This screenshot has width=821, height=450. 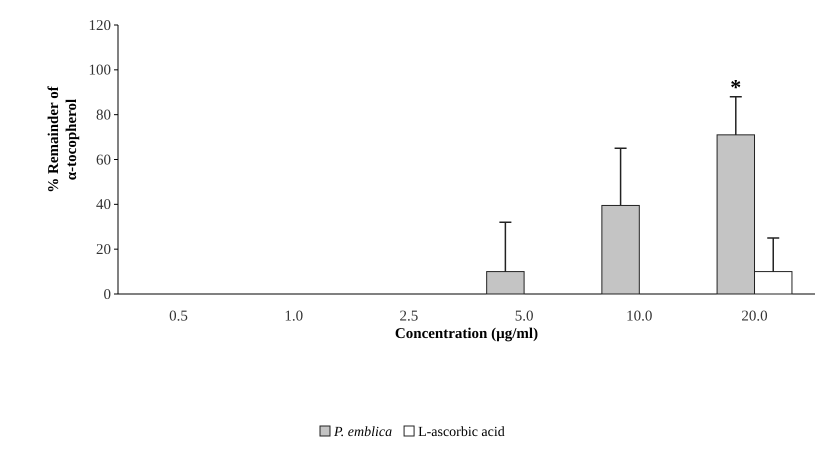 What do you see at coordinates (103, 115) in the screenshot?
I see `y-tick-label: 80` at bounding box center [103, 115].